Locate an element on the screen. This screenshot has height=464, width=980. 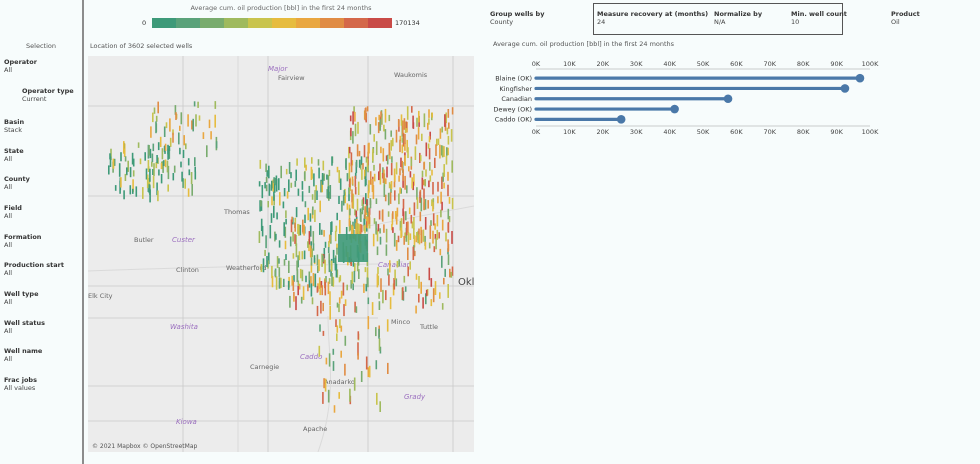
filter-well-type: Well type All is located at coordinates (21, 298).